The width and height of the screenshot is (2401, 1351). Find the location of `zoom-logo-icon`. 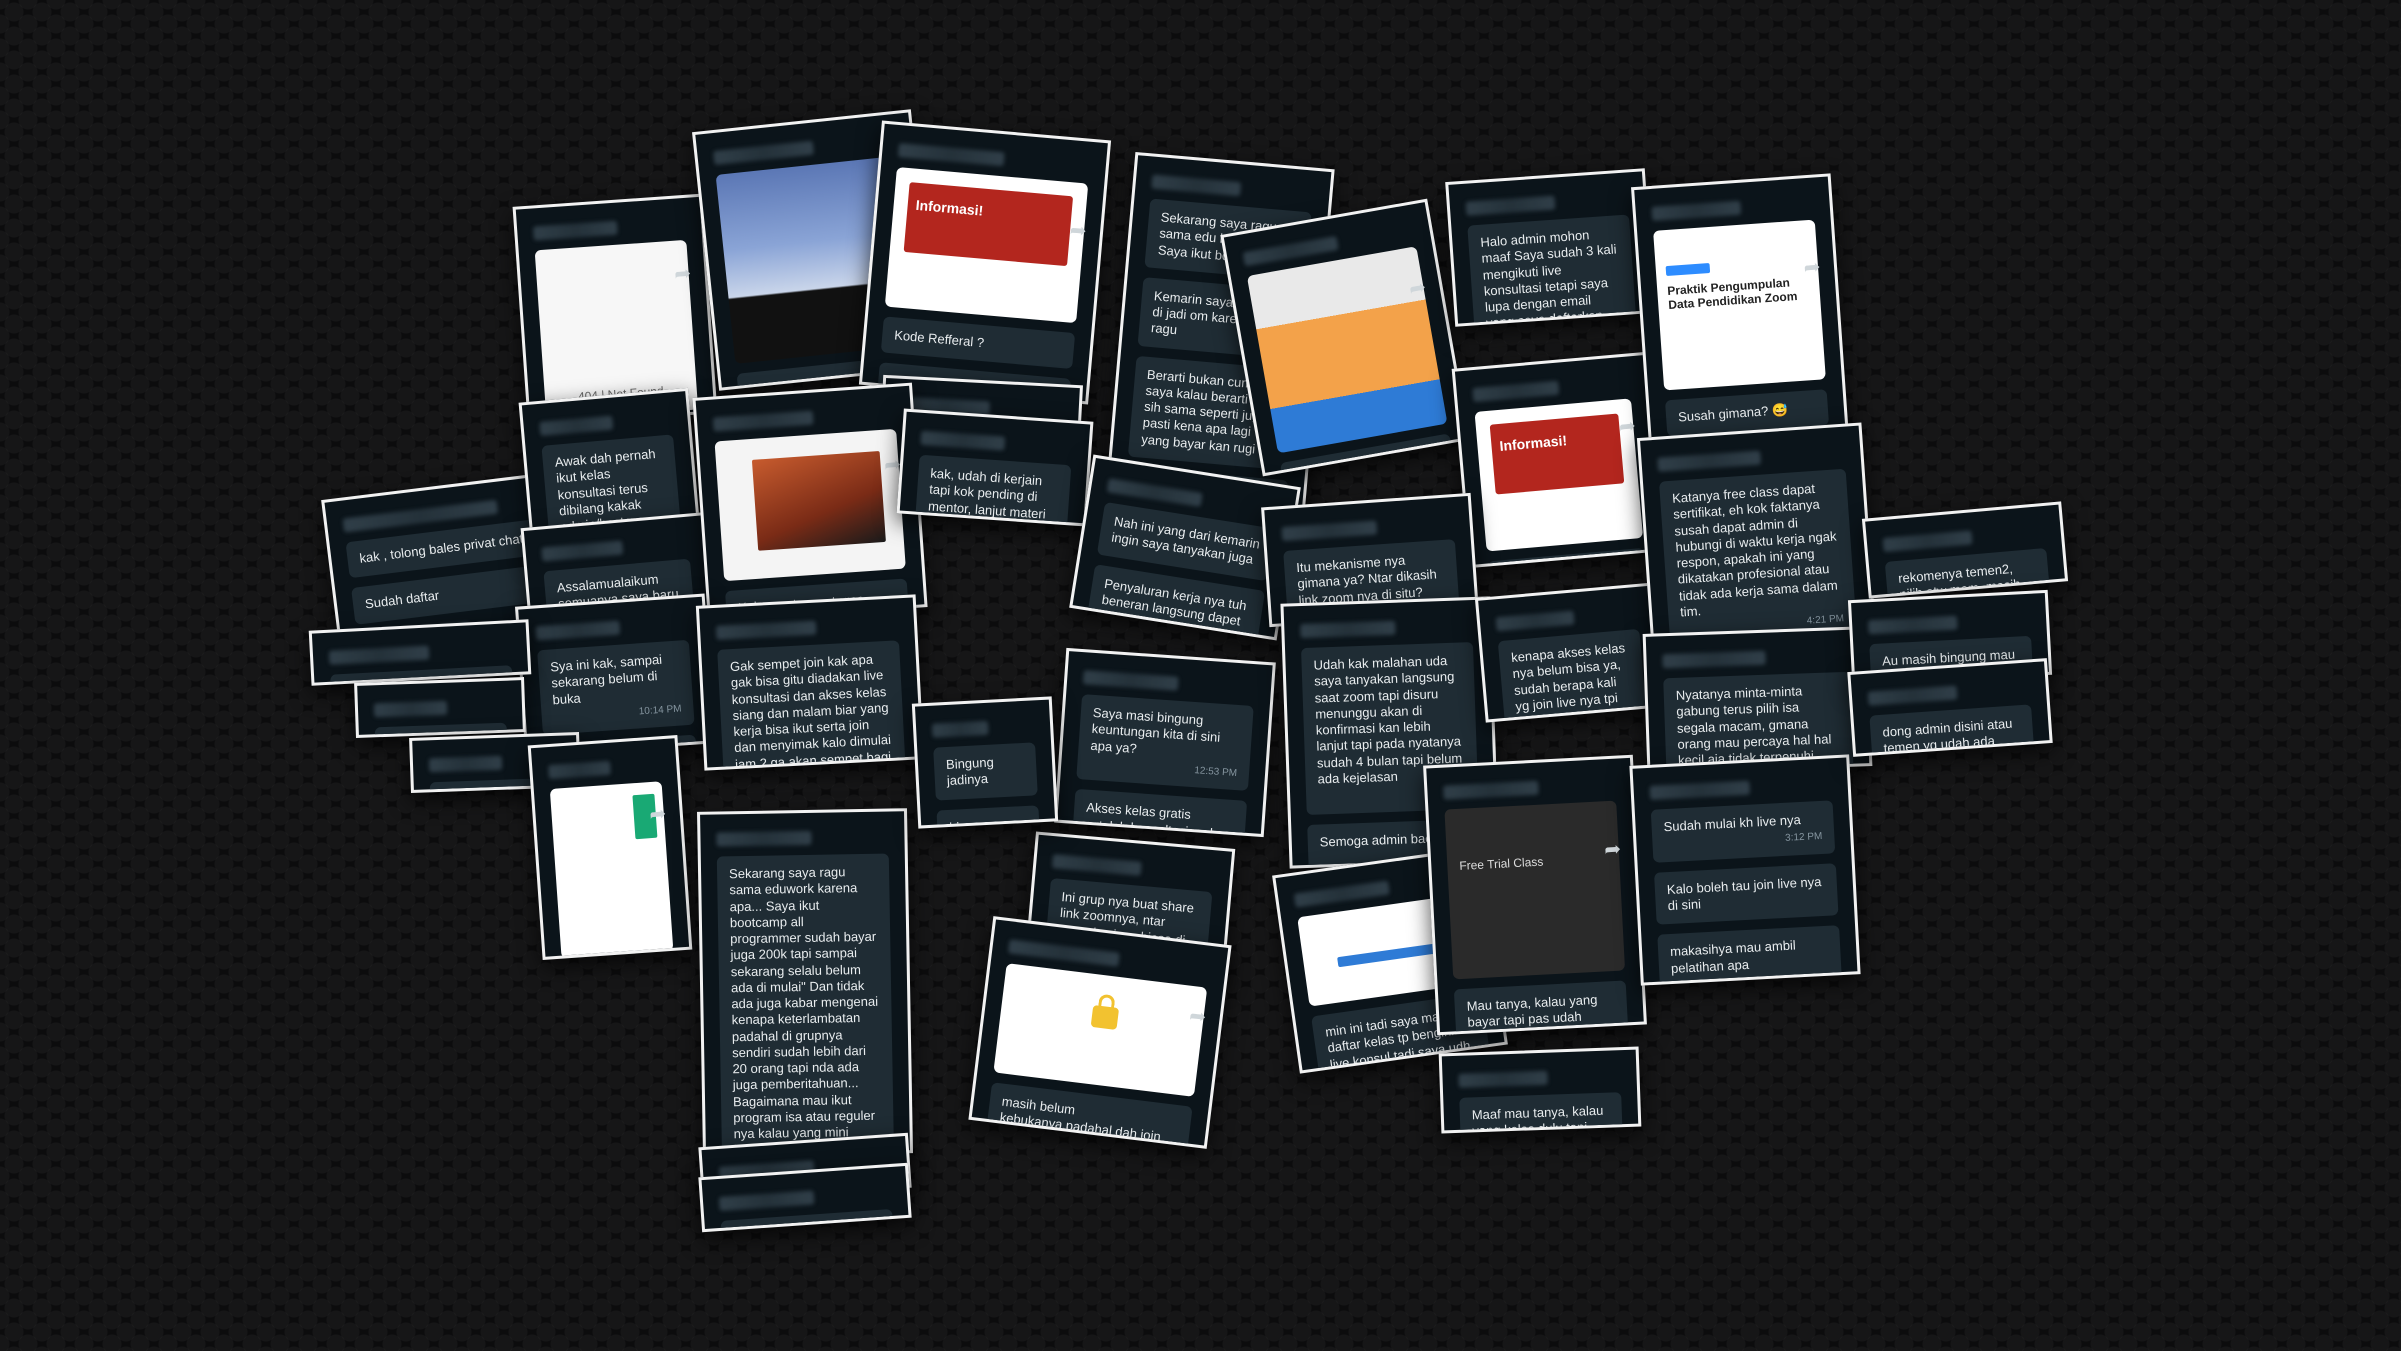

zoom-logo-icon is located at coordinates (1688, 270).